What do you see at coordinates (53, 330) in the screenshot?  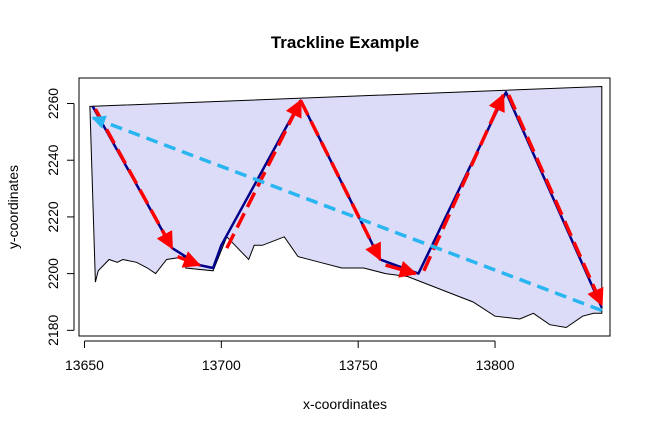 I see `y-tick-label: 2180` at bounding box center [53, 330].